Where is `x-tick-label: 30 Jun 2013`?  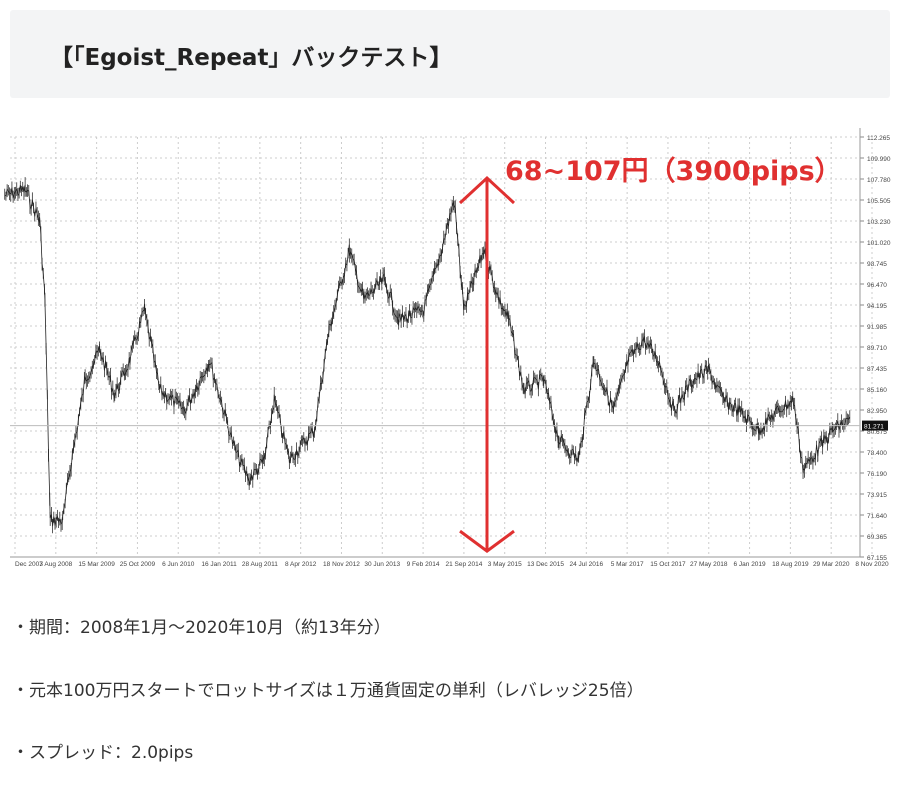 x-tick-label: 30 Jun 2013 is located at coordinates (382, 564).